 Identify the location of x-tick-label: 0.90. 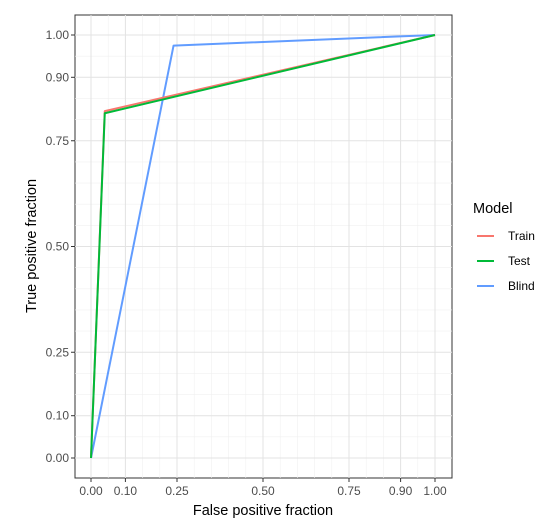
(401, 491).